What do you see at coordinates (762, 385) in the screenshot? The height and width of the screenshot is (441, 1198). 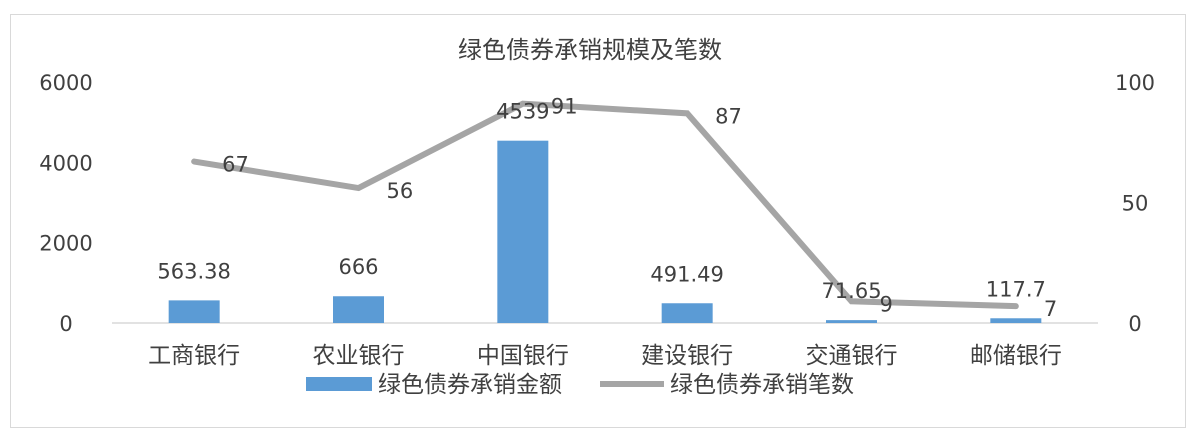 I see `legend-line-label: 绿色债券承销笔数` at bounding box center [762, 385].